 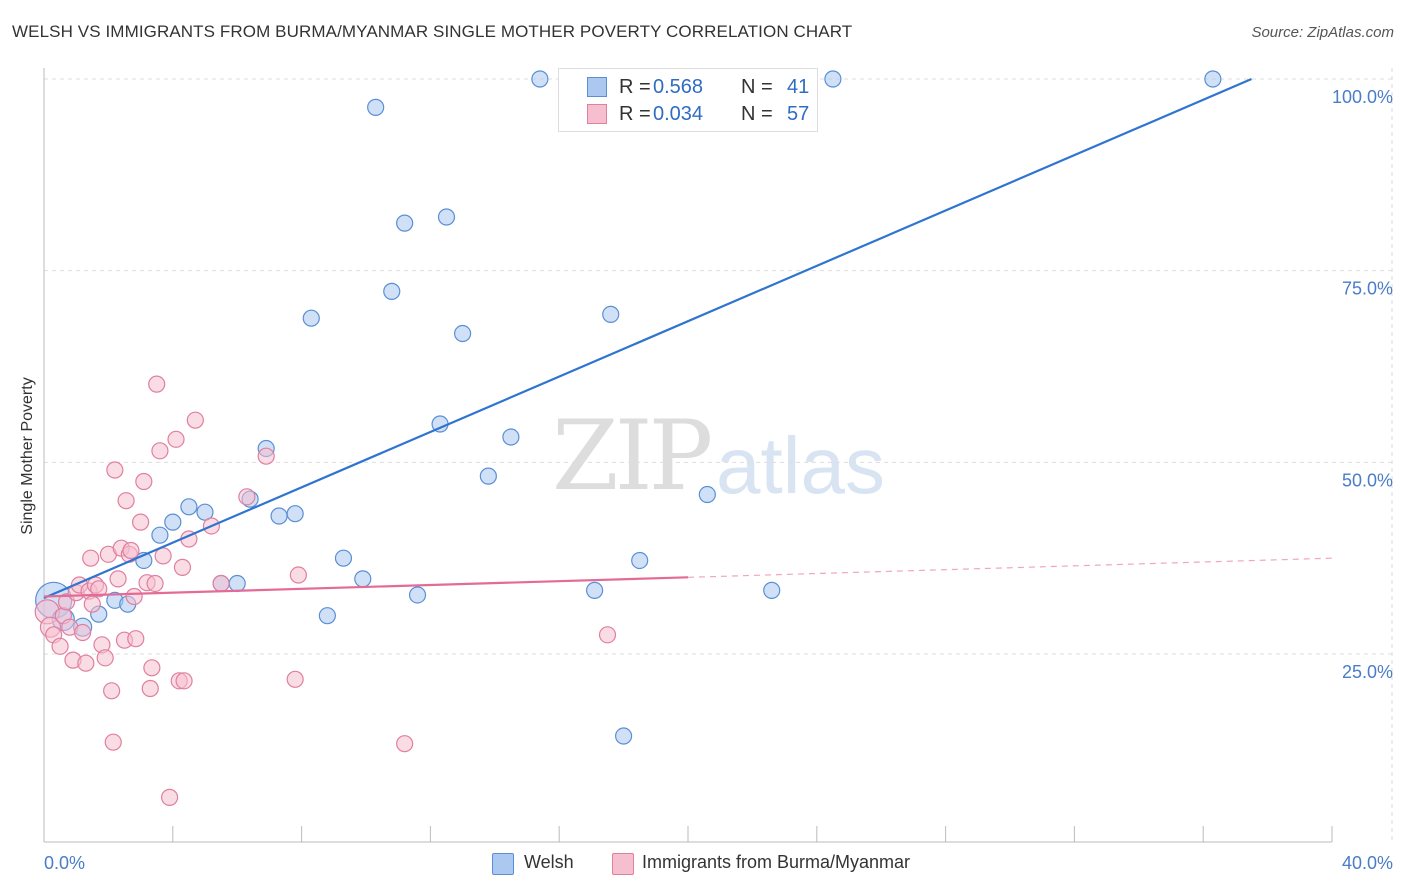 I want to click on legend-swatch-burma, so click(x=597, y=114).